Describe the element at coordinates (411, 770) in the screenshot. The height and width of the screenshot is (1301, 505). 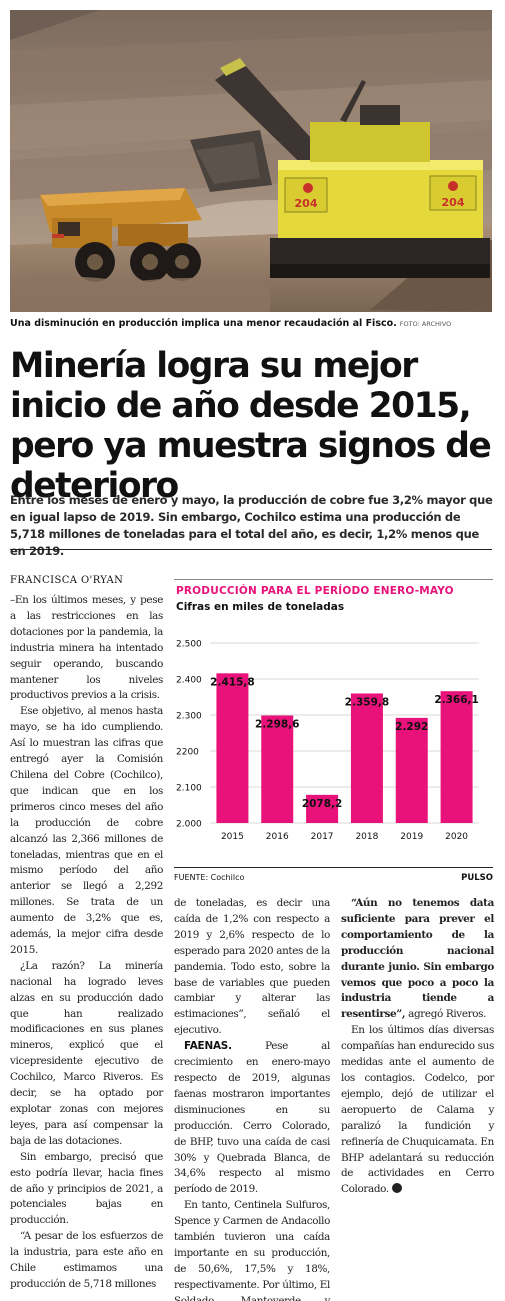
I see `bar-2019` at that location.